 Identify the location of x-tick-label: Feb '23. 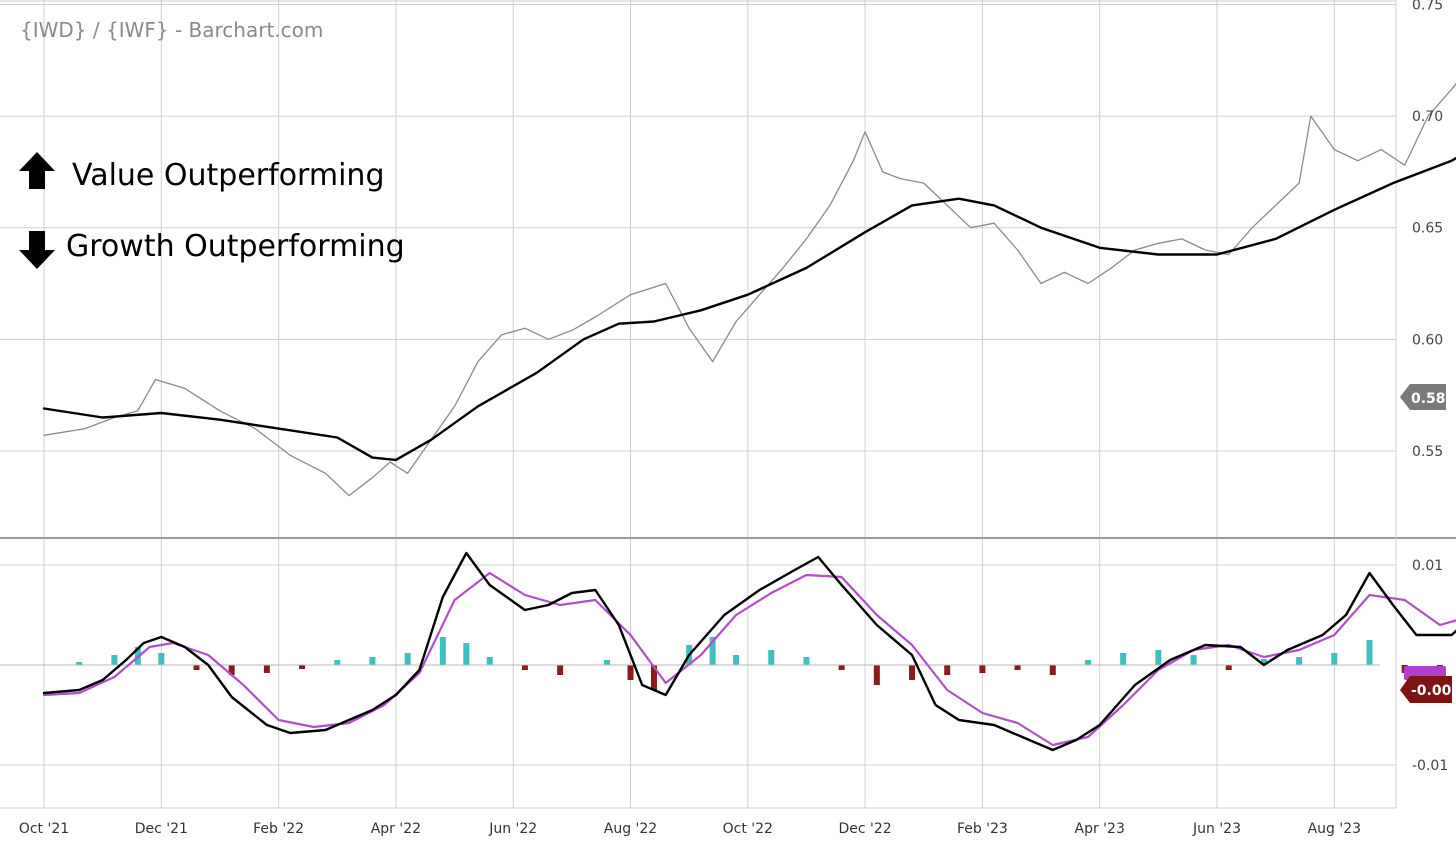
(982, 829).